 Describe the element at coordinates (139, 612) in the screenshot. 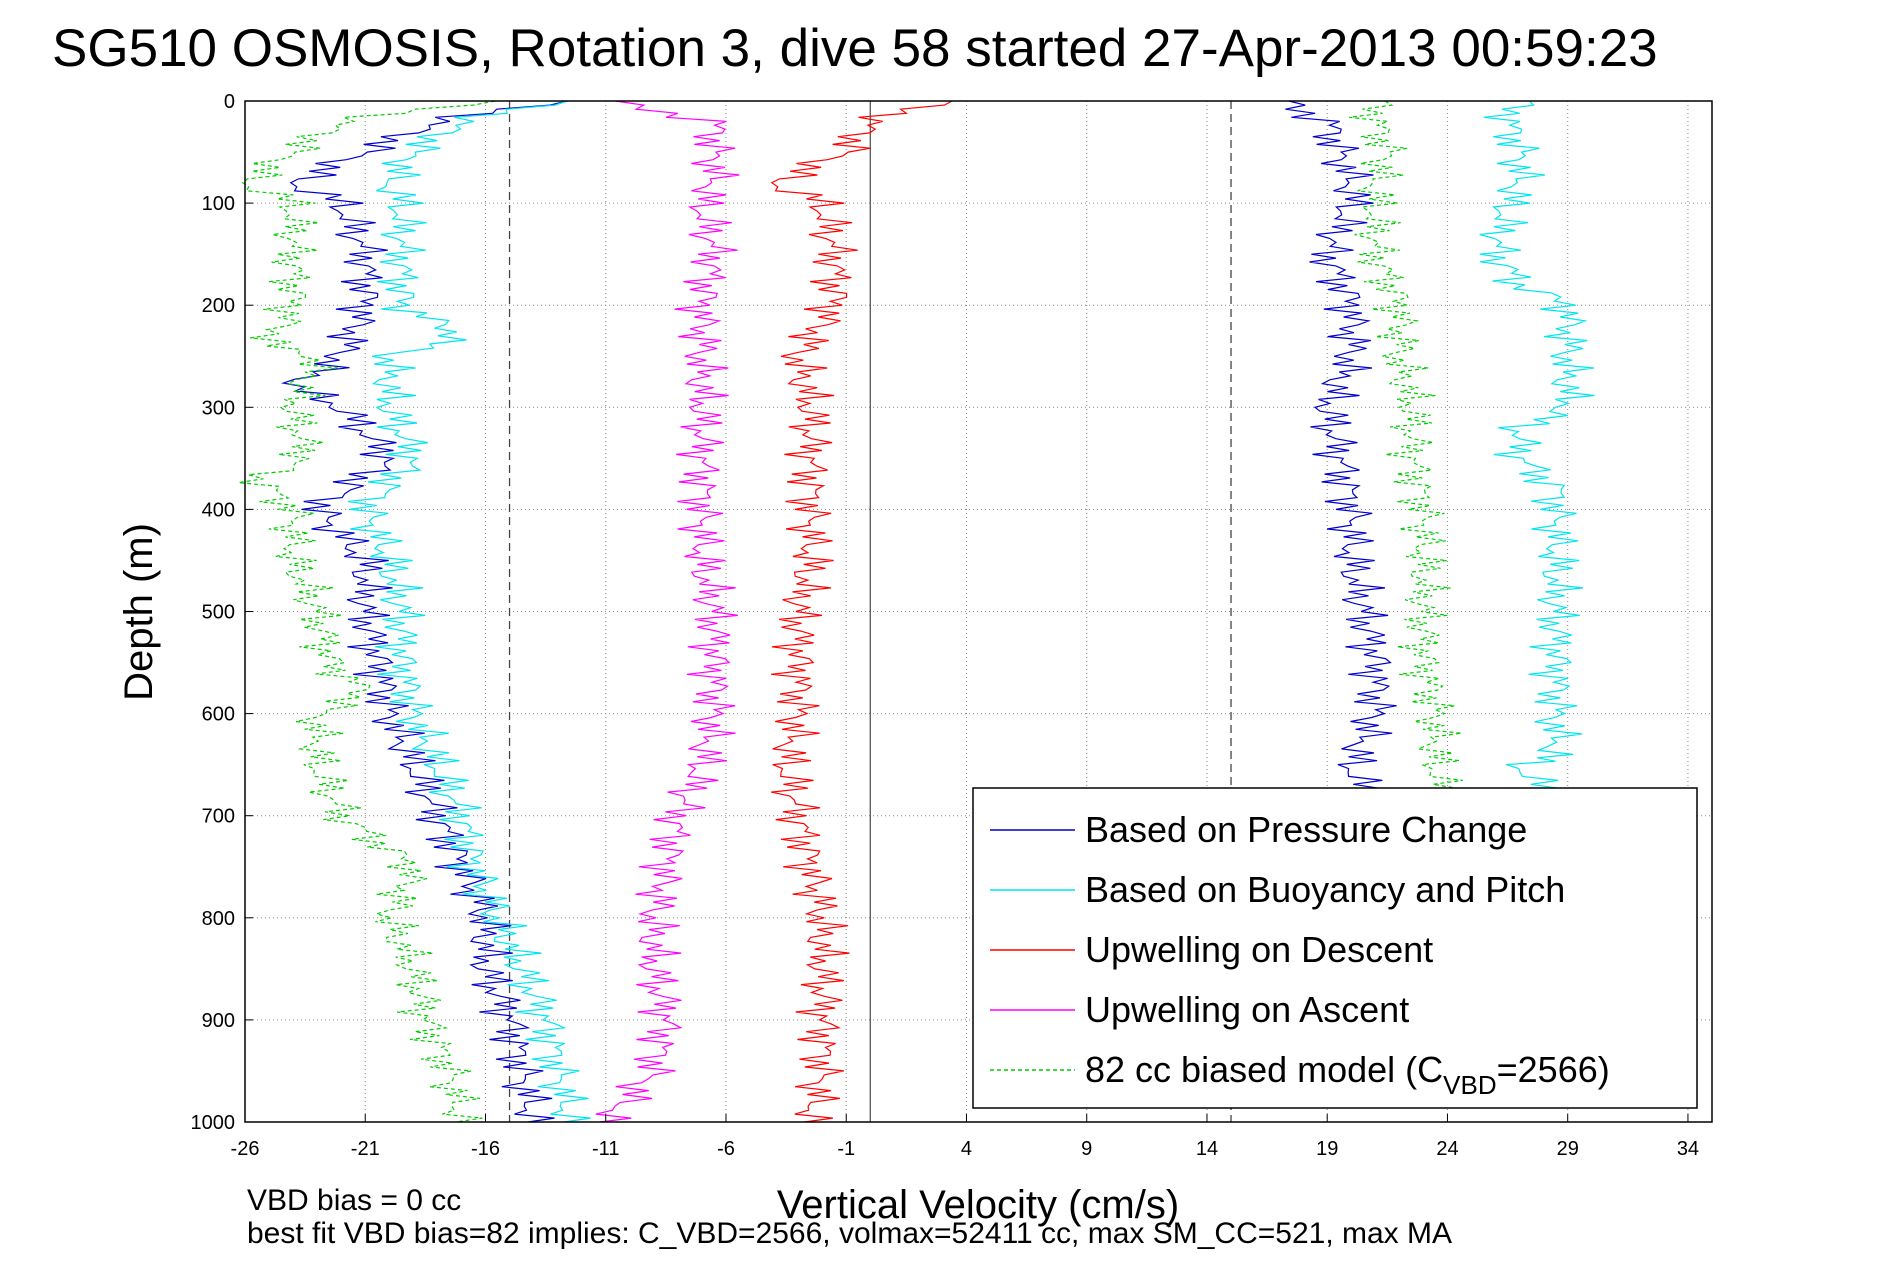

I see `y-axis-label: Depth (m)` at that location.